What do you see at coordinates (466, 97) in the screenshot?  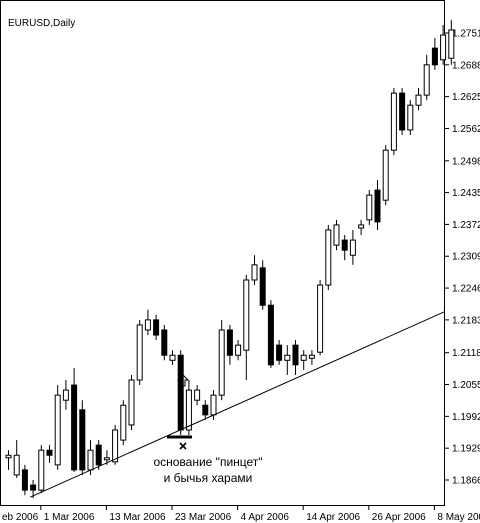 I see `y-tick-label: 1.2625` at bounding box center [466, 97].